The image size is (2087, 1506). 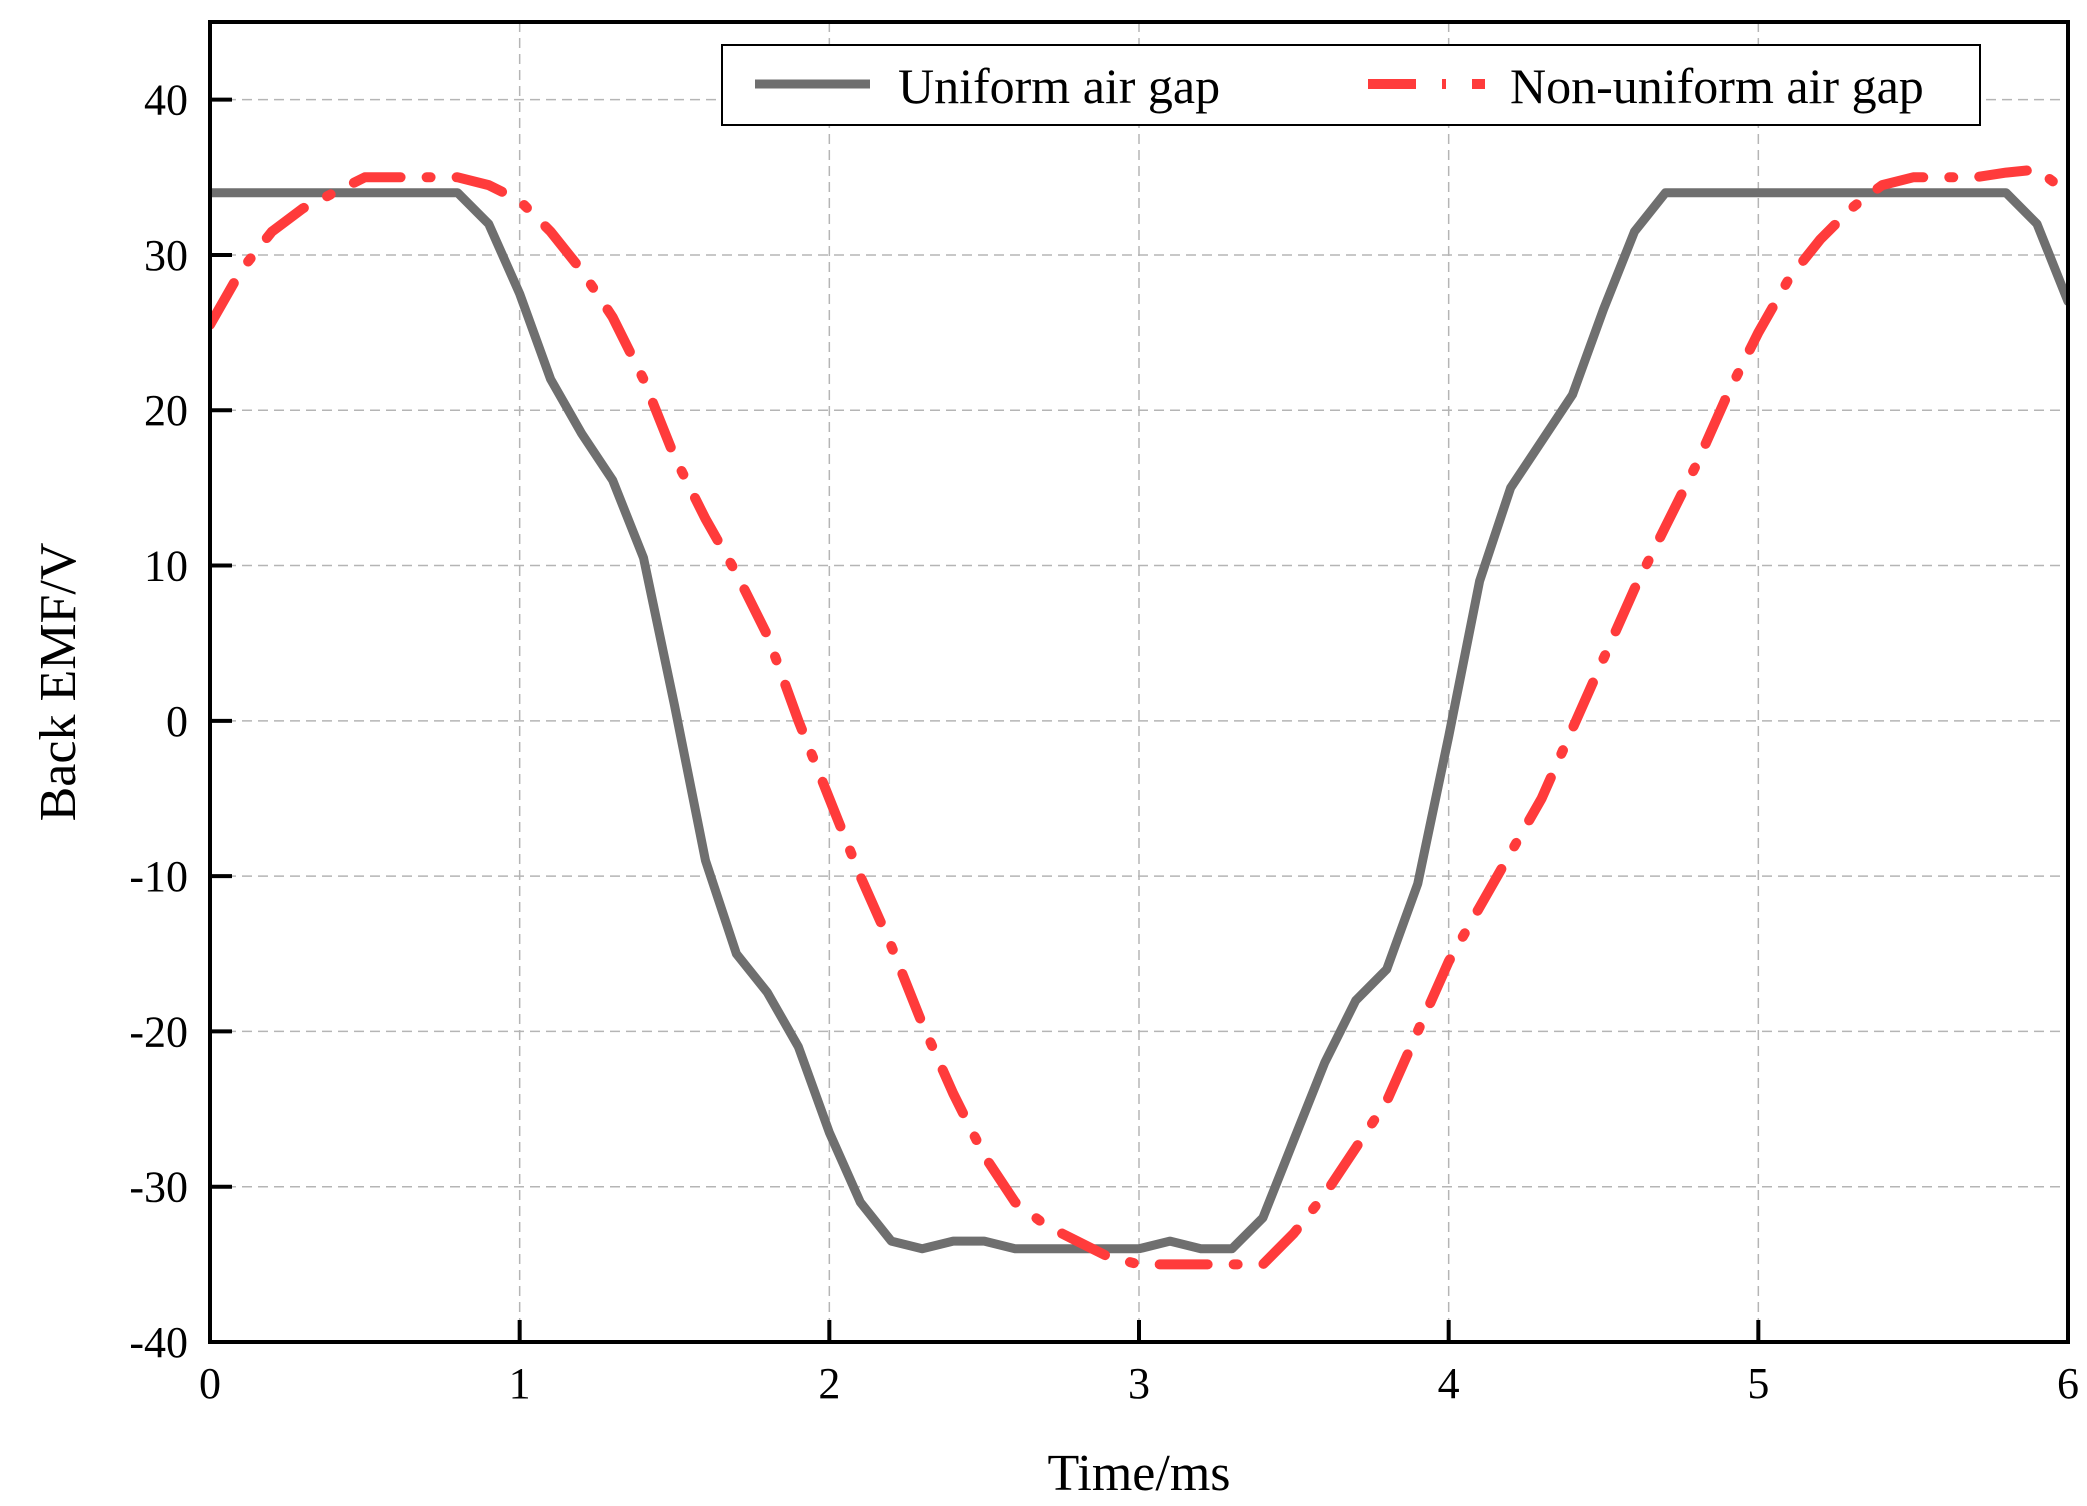 I want to click on y-tick-label: -20, so click(x=158, y=1031).